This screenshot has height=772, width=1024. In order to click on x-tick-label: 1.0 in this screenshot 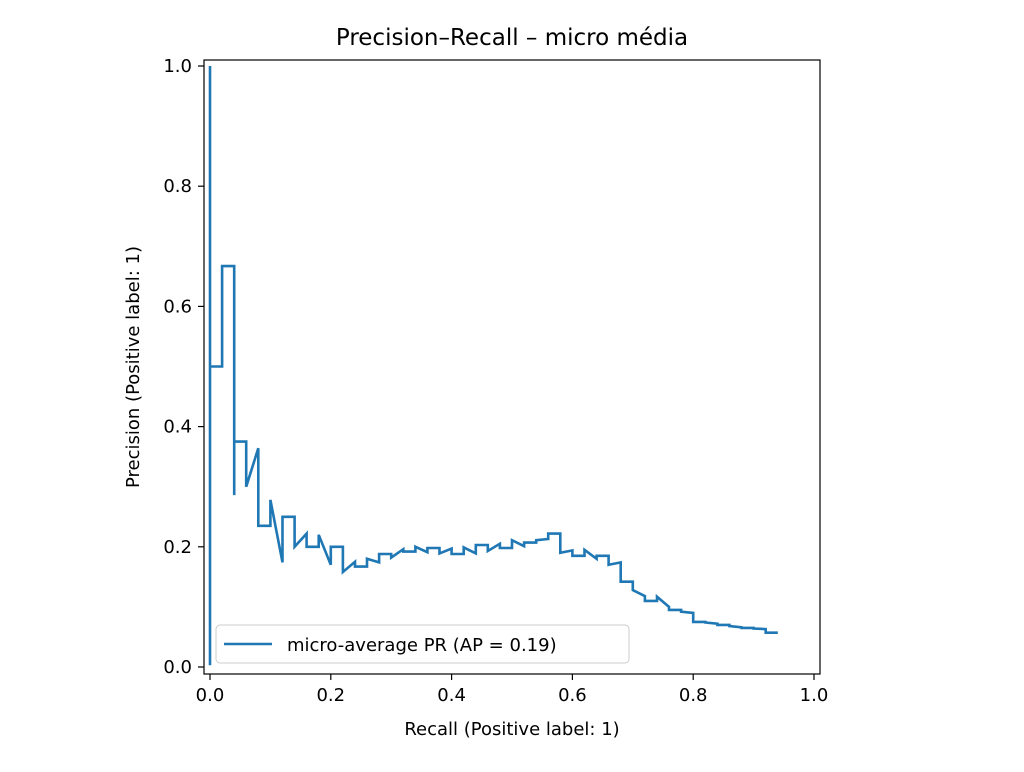, I will do `click(814, 695)`.